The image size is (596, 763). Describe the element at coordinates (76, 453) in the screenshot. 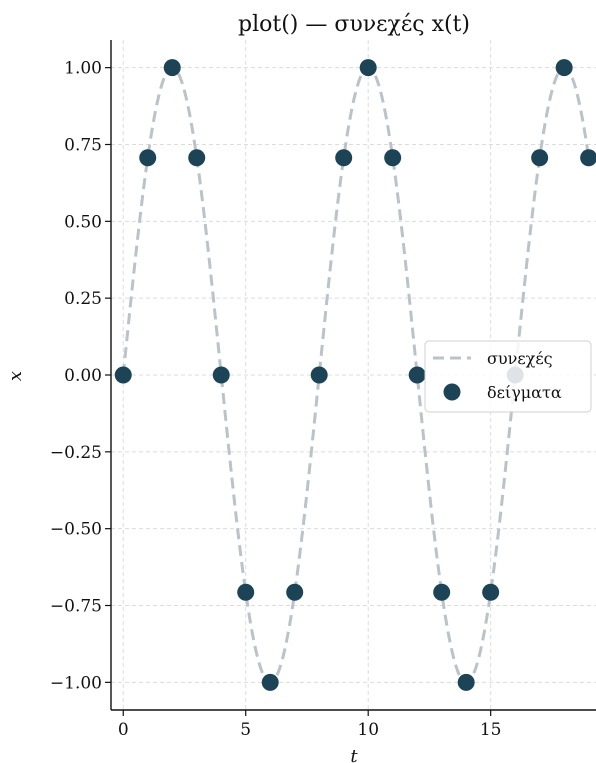

I see `y-tick-label: −0.25` at that location.